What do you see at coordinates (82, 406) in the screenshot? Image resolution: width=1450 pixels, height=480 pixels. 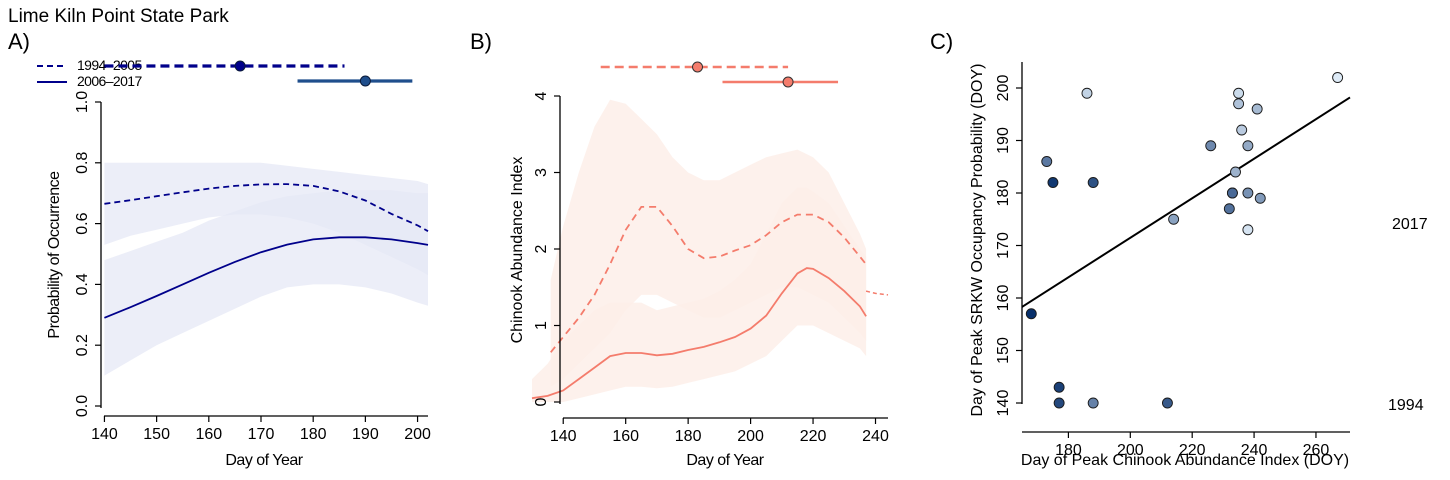 I see `panel-a-ytick-label: 0.0` at bounding box center [82, 406].